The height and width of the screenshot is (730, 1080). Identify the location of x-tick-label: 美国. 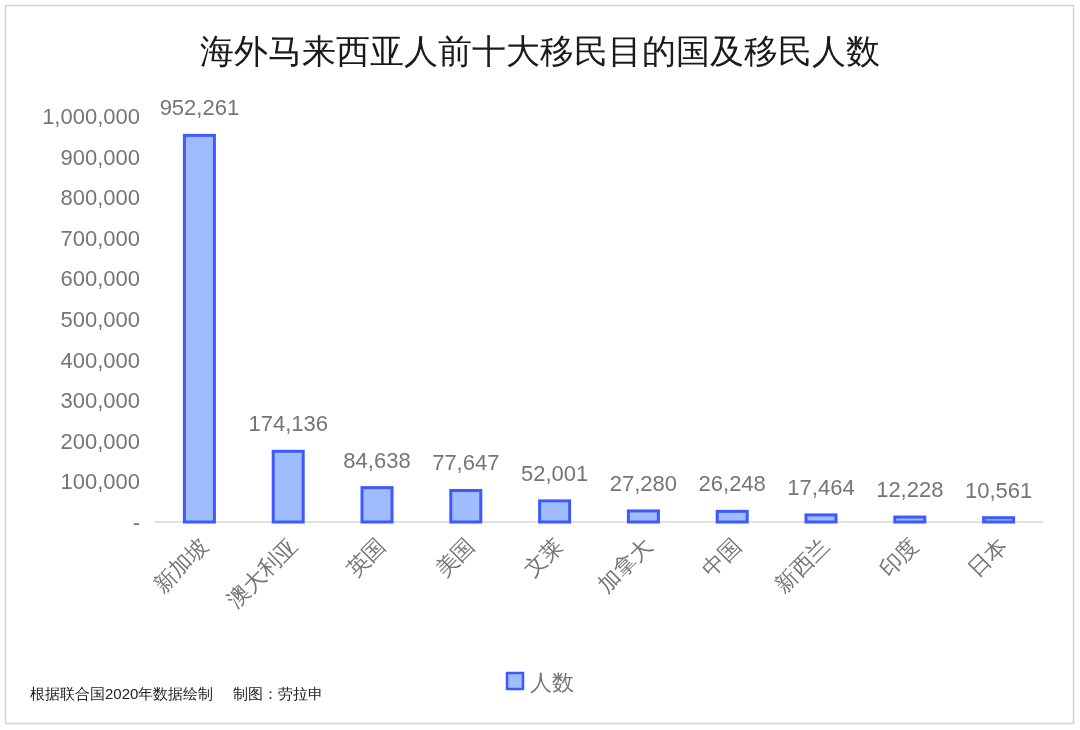
(455, 557).